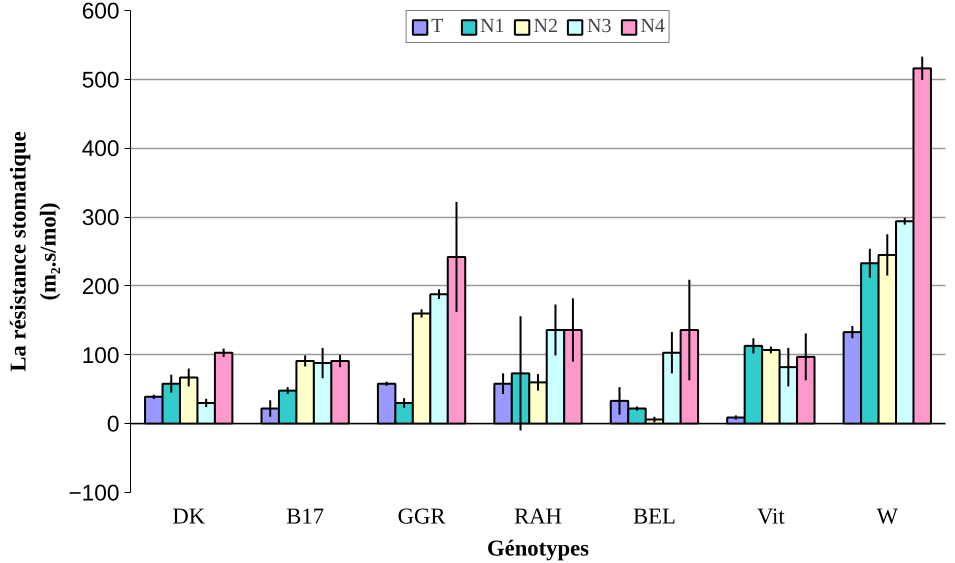 This screenshot has width=955, height=563. Describe the element at coordinates (546, 26) in the screenshot. I see `legend-label: N2` at that location.